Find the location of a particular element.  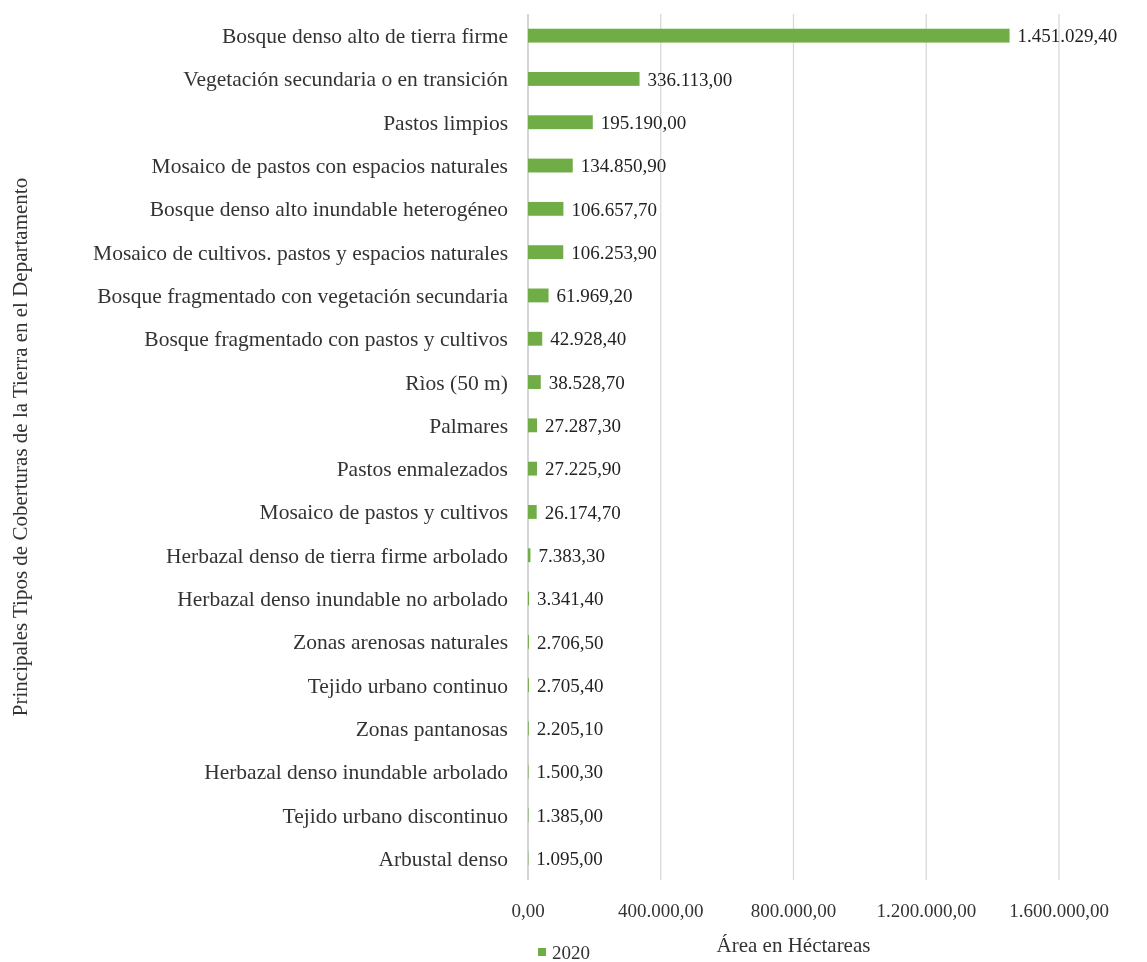

data-label: 1.095,00 is located at coordinates (569, 858).